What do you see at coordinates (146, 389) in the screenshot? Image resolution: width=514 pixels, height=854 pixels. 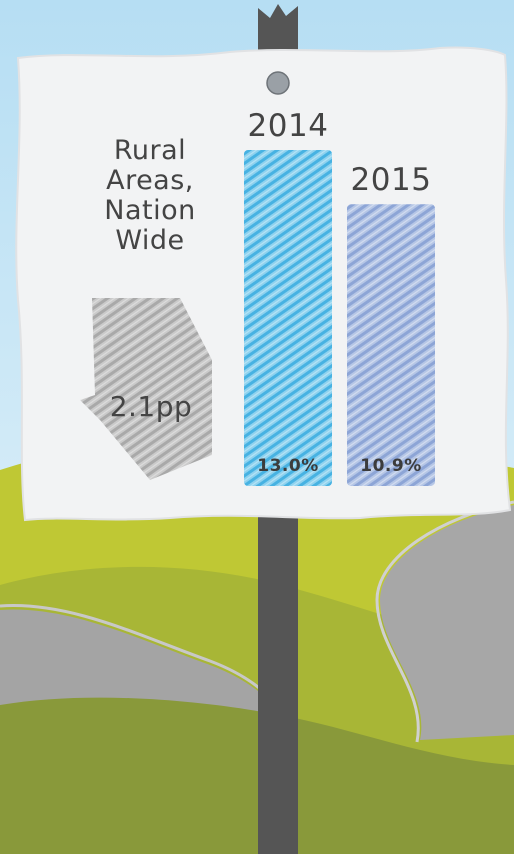 I see `down-arrow-icon` at bounding box center [146, 389].